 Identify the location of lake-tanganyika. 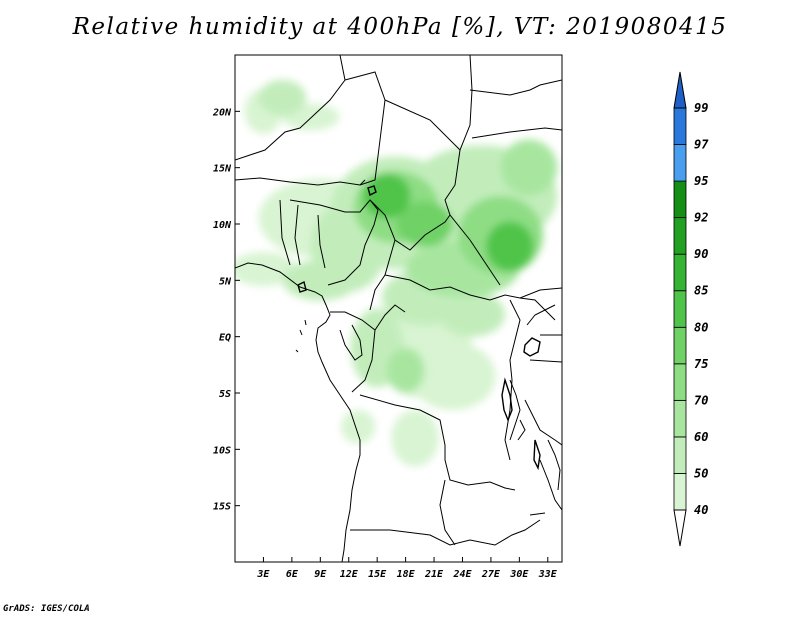
(507, 399).